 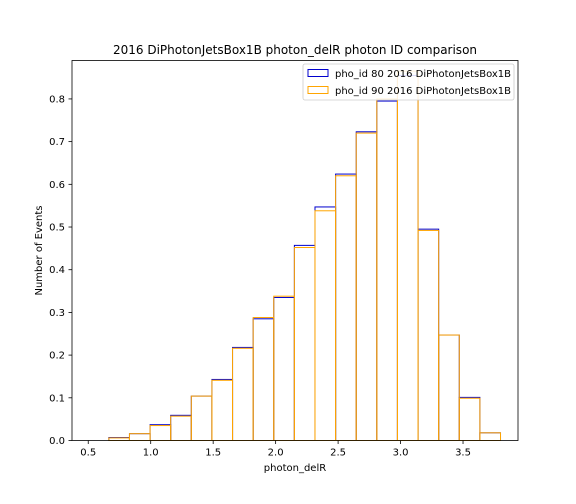 I want to click on y-tick-label: 0.5, so click(x=57, y=228).